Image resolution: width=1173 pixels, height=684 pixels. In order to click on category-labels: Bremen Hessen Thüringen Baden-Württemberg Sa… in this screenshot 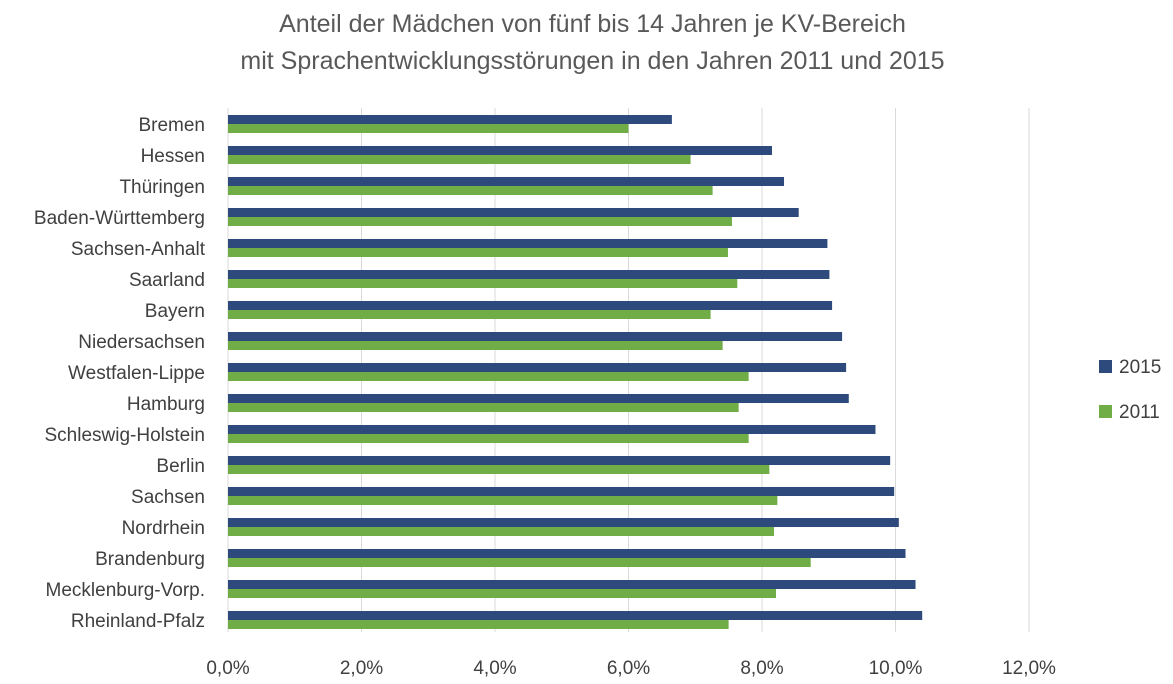, I will do `click(120, 373)`.